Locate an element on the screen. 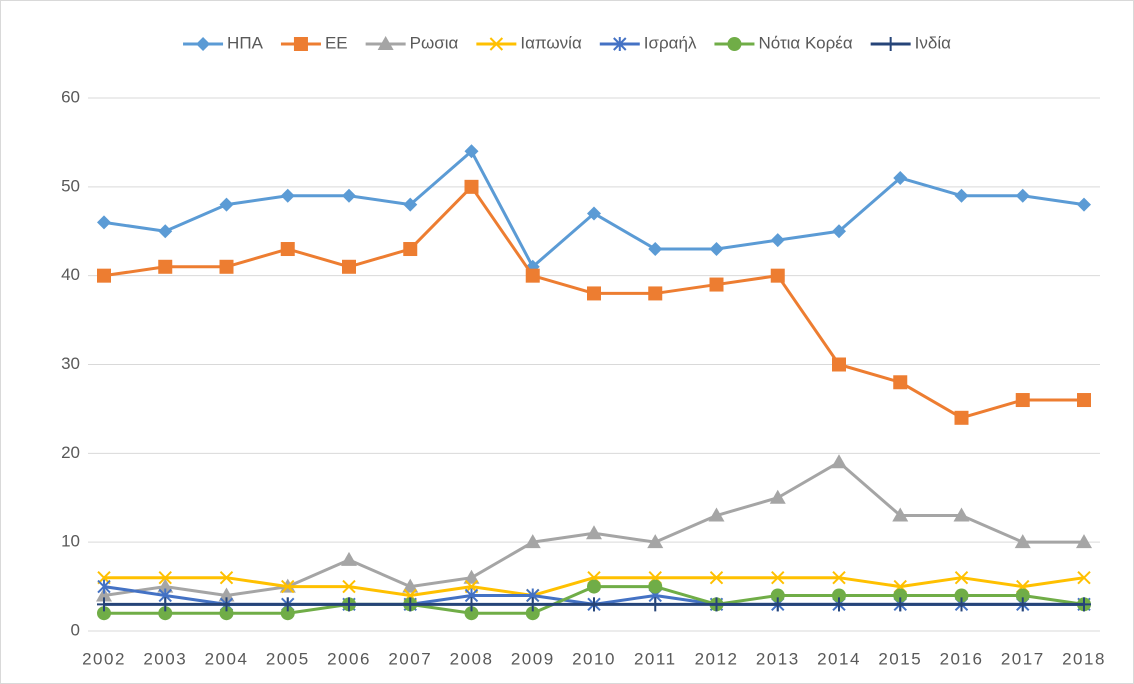  x-tick-label: 2014 is located at coordinates (839, 658).